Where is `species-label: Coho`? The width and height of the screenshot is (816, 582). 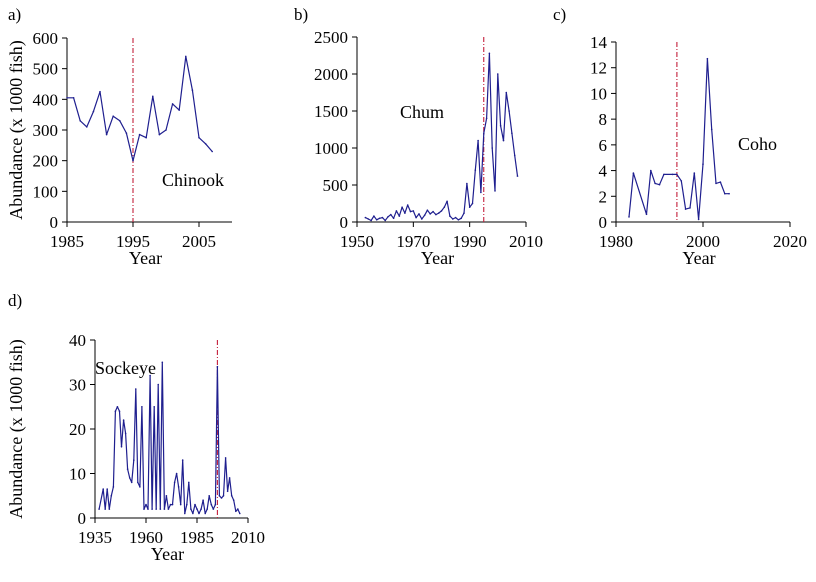
species-label: Coho is located at coordinates (757, 144).